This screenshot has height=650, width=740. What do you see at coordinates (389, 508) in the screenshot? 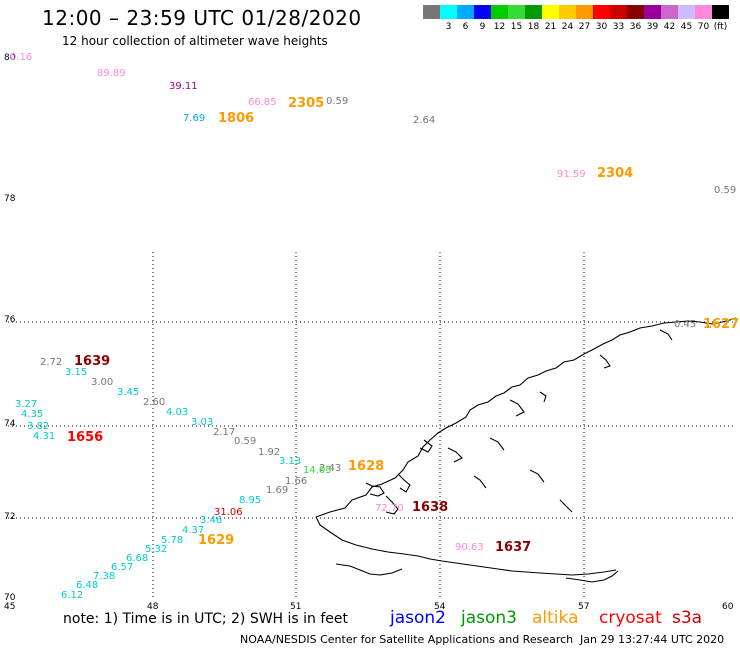
I see `wave-height-label: 72.70` at bounding box center [389, 508].